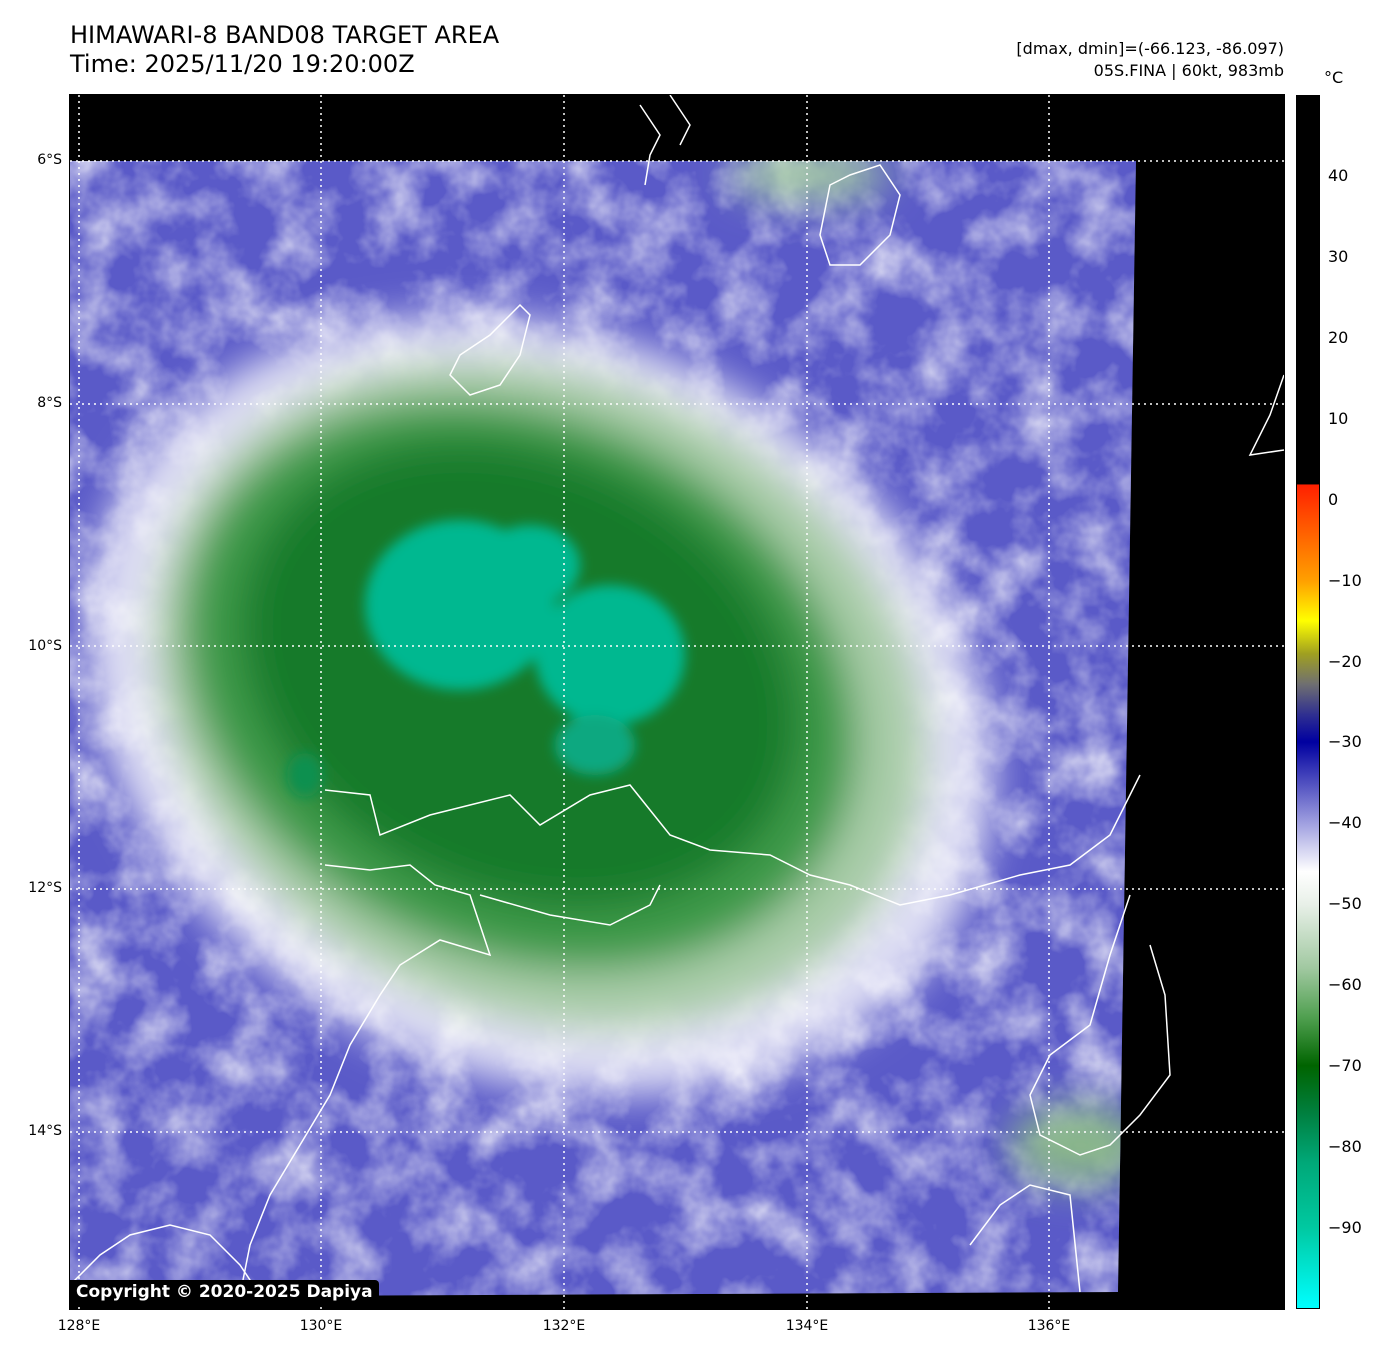 This screenshot has width=1388, height=1359. I want to click on colorbar-tick: −50, so click(1345, 904).